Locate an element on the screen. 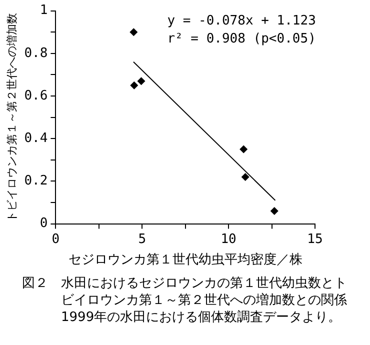  y-tick-label: 0 is located at coordinates (44, 224).